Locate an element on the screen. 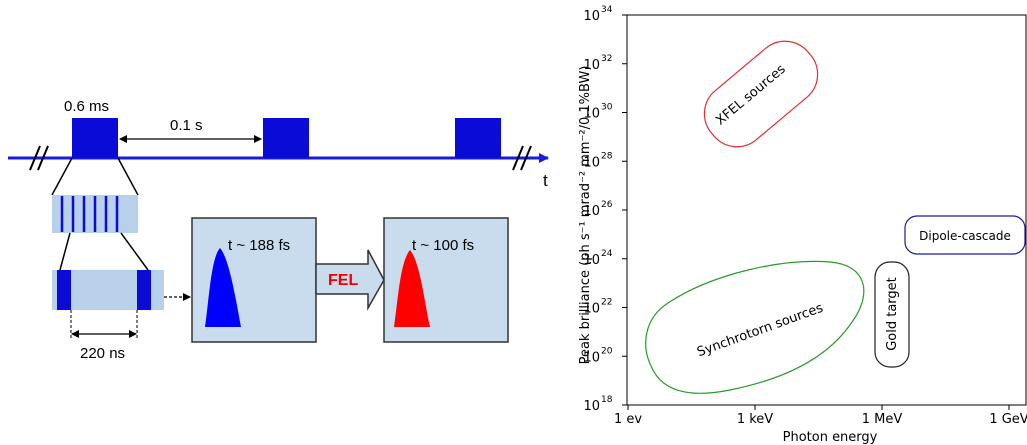  bunch-pair is located at coordinates (108, 290).